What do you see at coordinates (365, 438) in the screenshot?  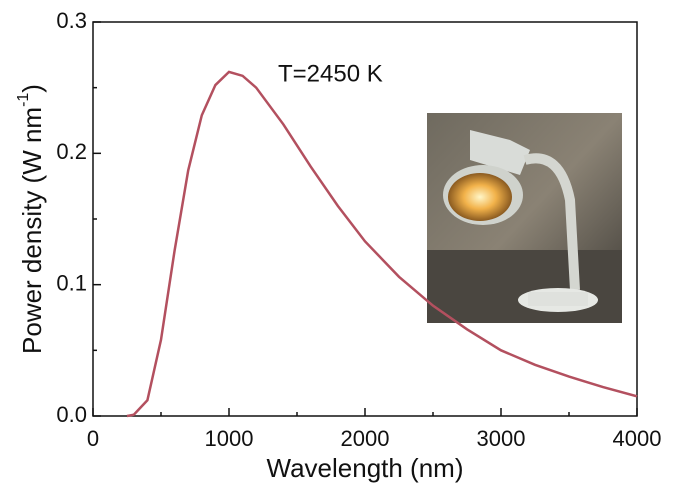 I see `x-tick-label: 2000` at bounding box center [365, 438].